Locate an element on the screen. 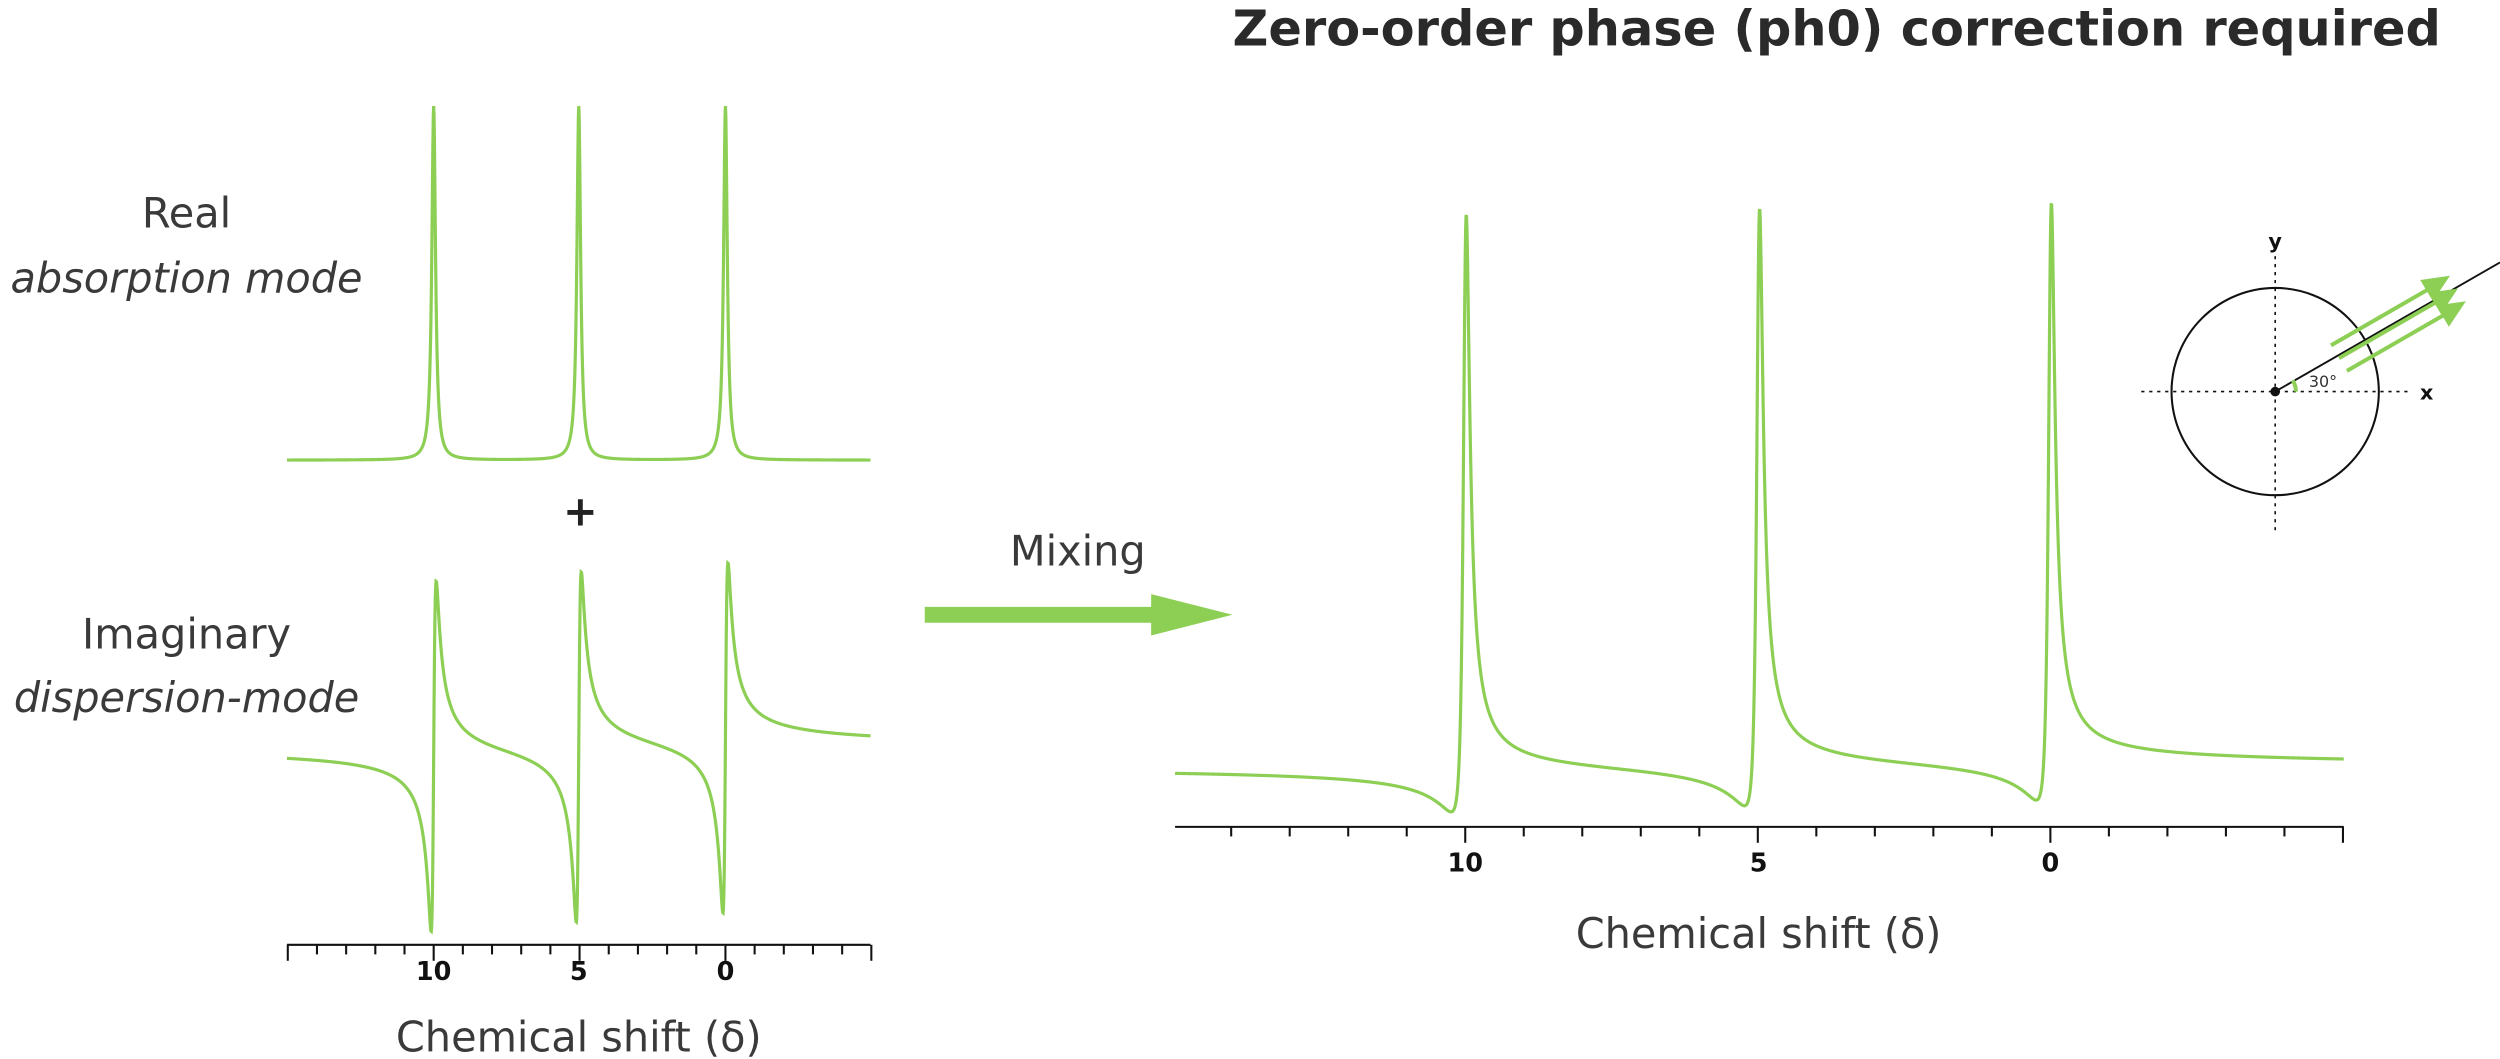 This screenshot has height=1059, width=2500. x-label: x is located at coordinates (2427, 393).